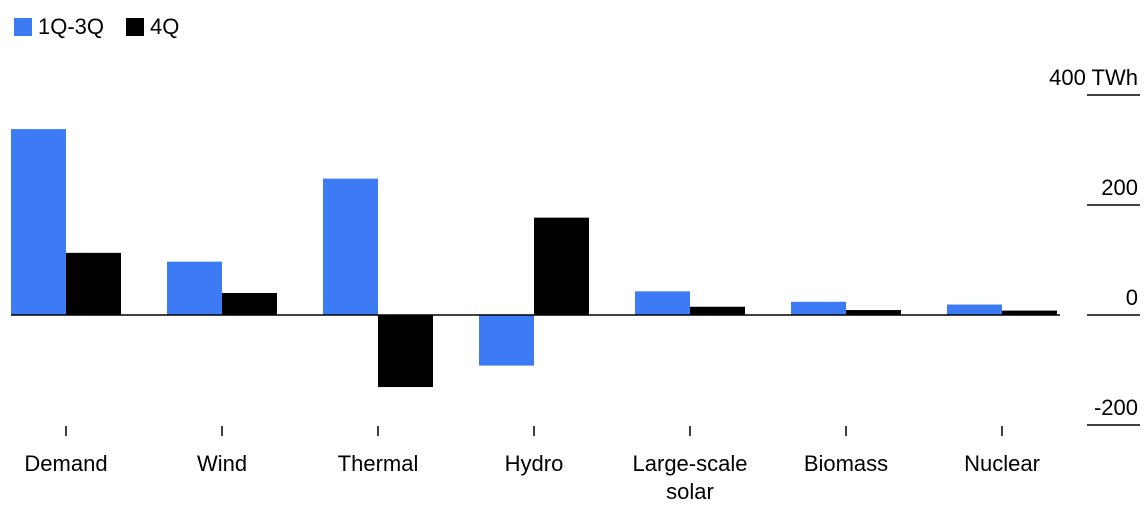  Describe the element at coordinates (506, 340) in the screenshot. I see `bar-1q-3q-hydro` at that location.